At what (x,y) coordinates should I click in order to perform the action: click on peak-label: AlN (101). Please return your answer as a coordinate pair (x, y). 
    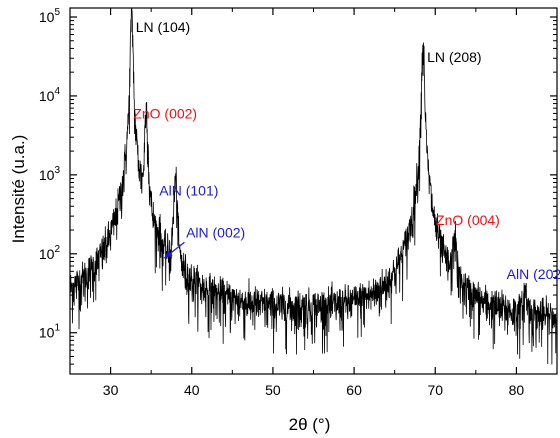
    Looking at the image, I should click on (188, 190).